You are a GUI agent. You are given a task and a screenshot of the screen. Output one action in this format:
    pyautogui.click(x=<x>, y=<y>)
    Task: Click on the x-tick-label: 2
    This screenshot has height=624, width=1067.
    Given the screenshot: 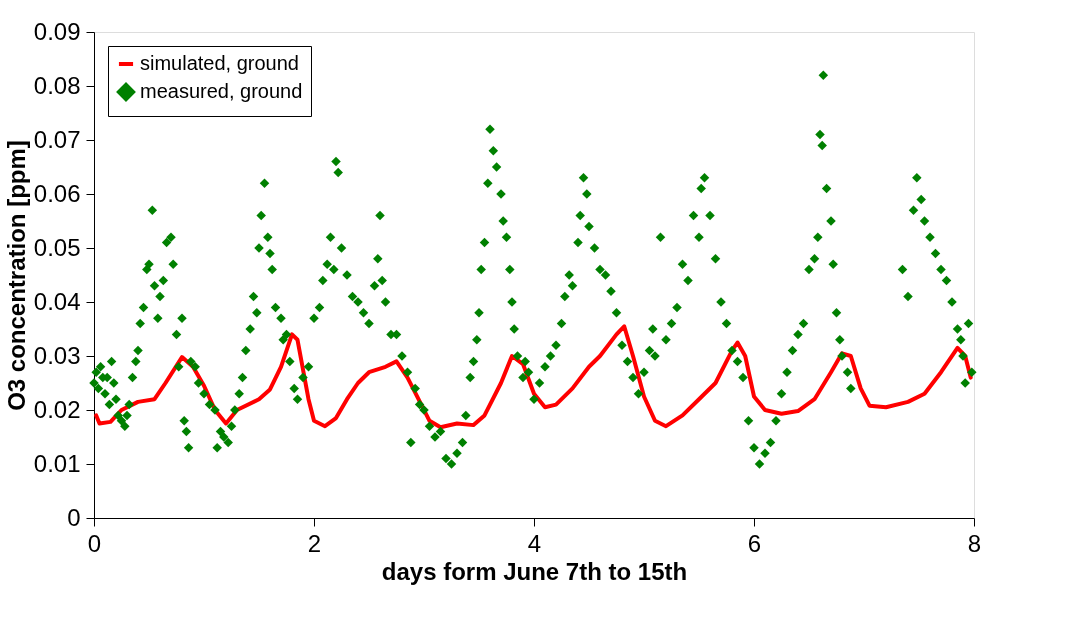 What is the action you would take?
    pyautogui.click(x=314, y=543)
    